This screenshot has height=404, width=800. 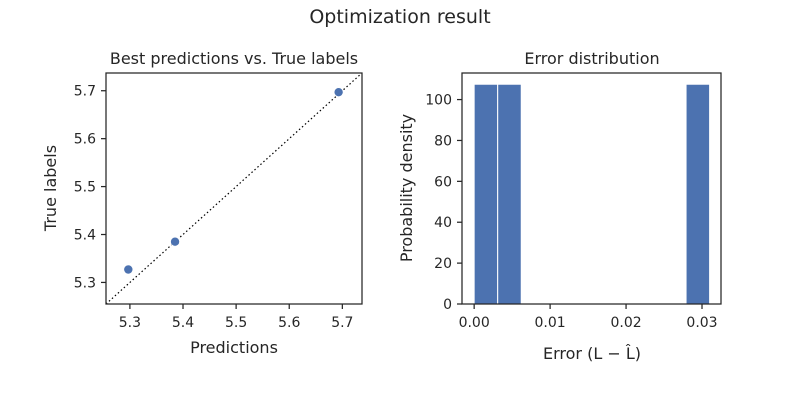 What do you see at coordinates (443, 141) in the screenshot?
I see `histogram-ytick-label: 80` at bounding box center [443, 141].